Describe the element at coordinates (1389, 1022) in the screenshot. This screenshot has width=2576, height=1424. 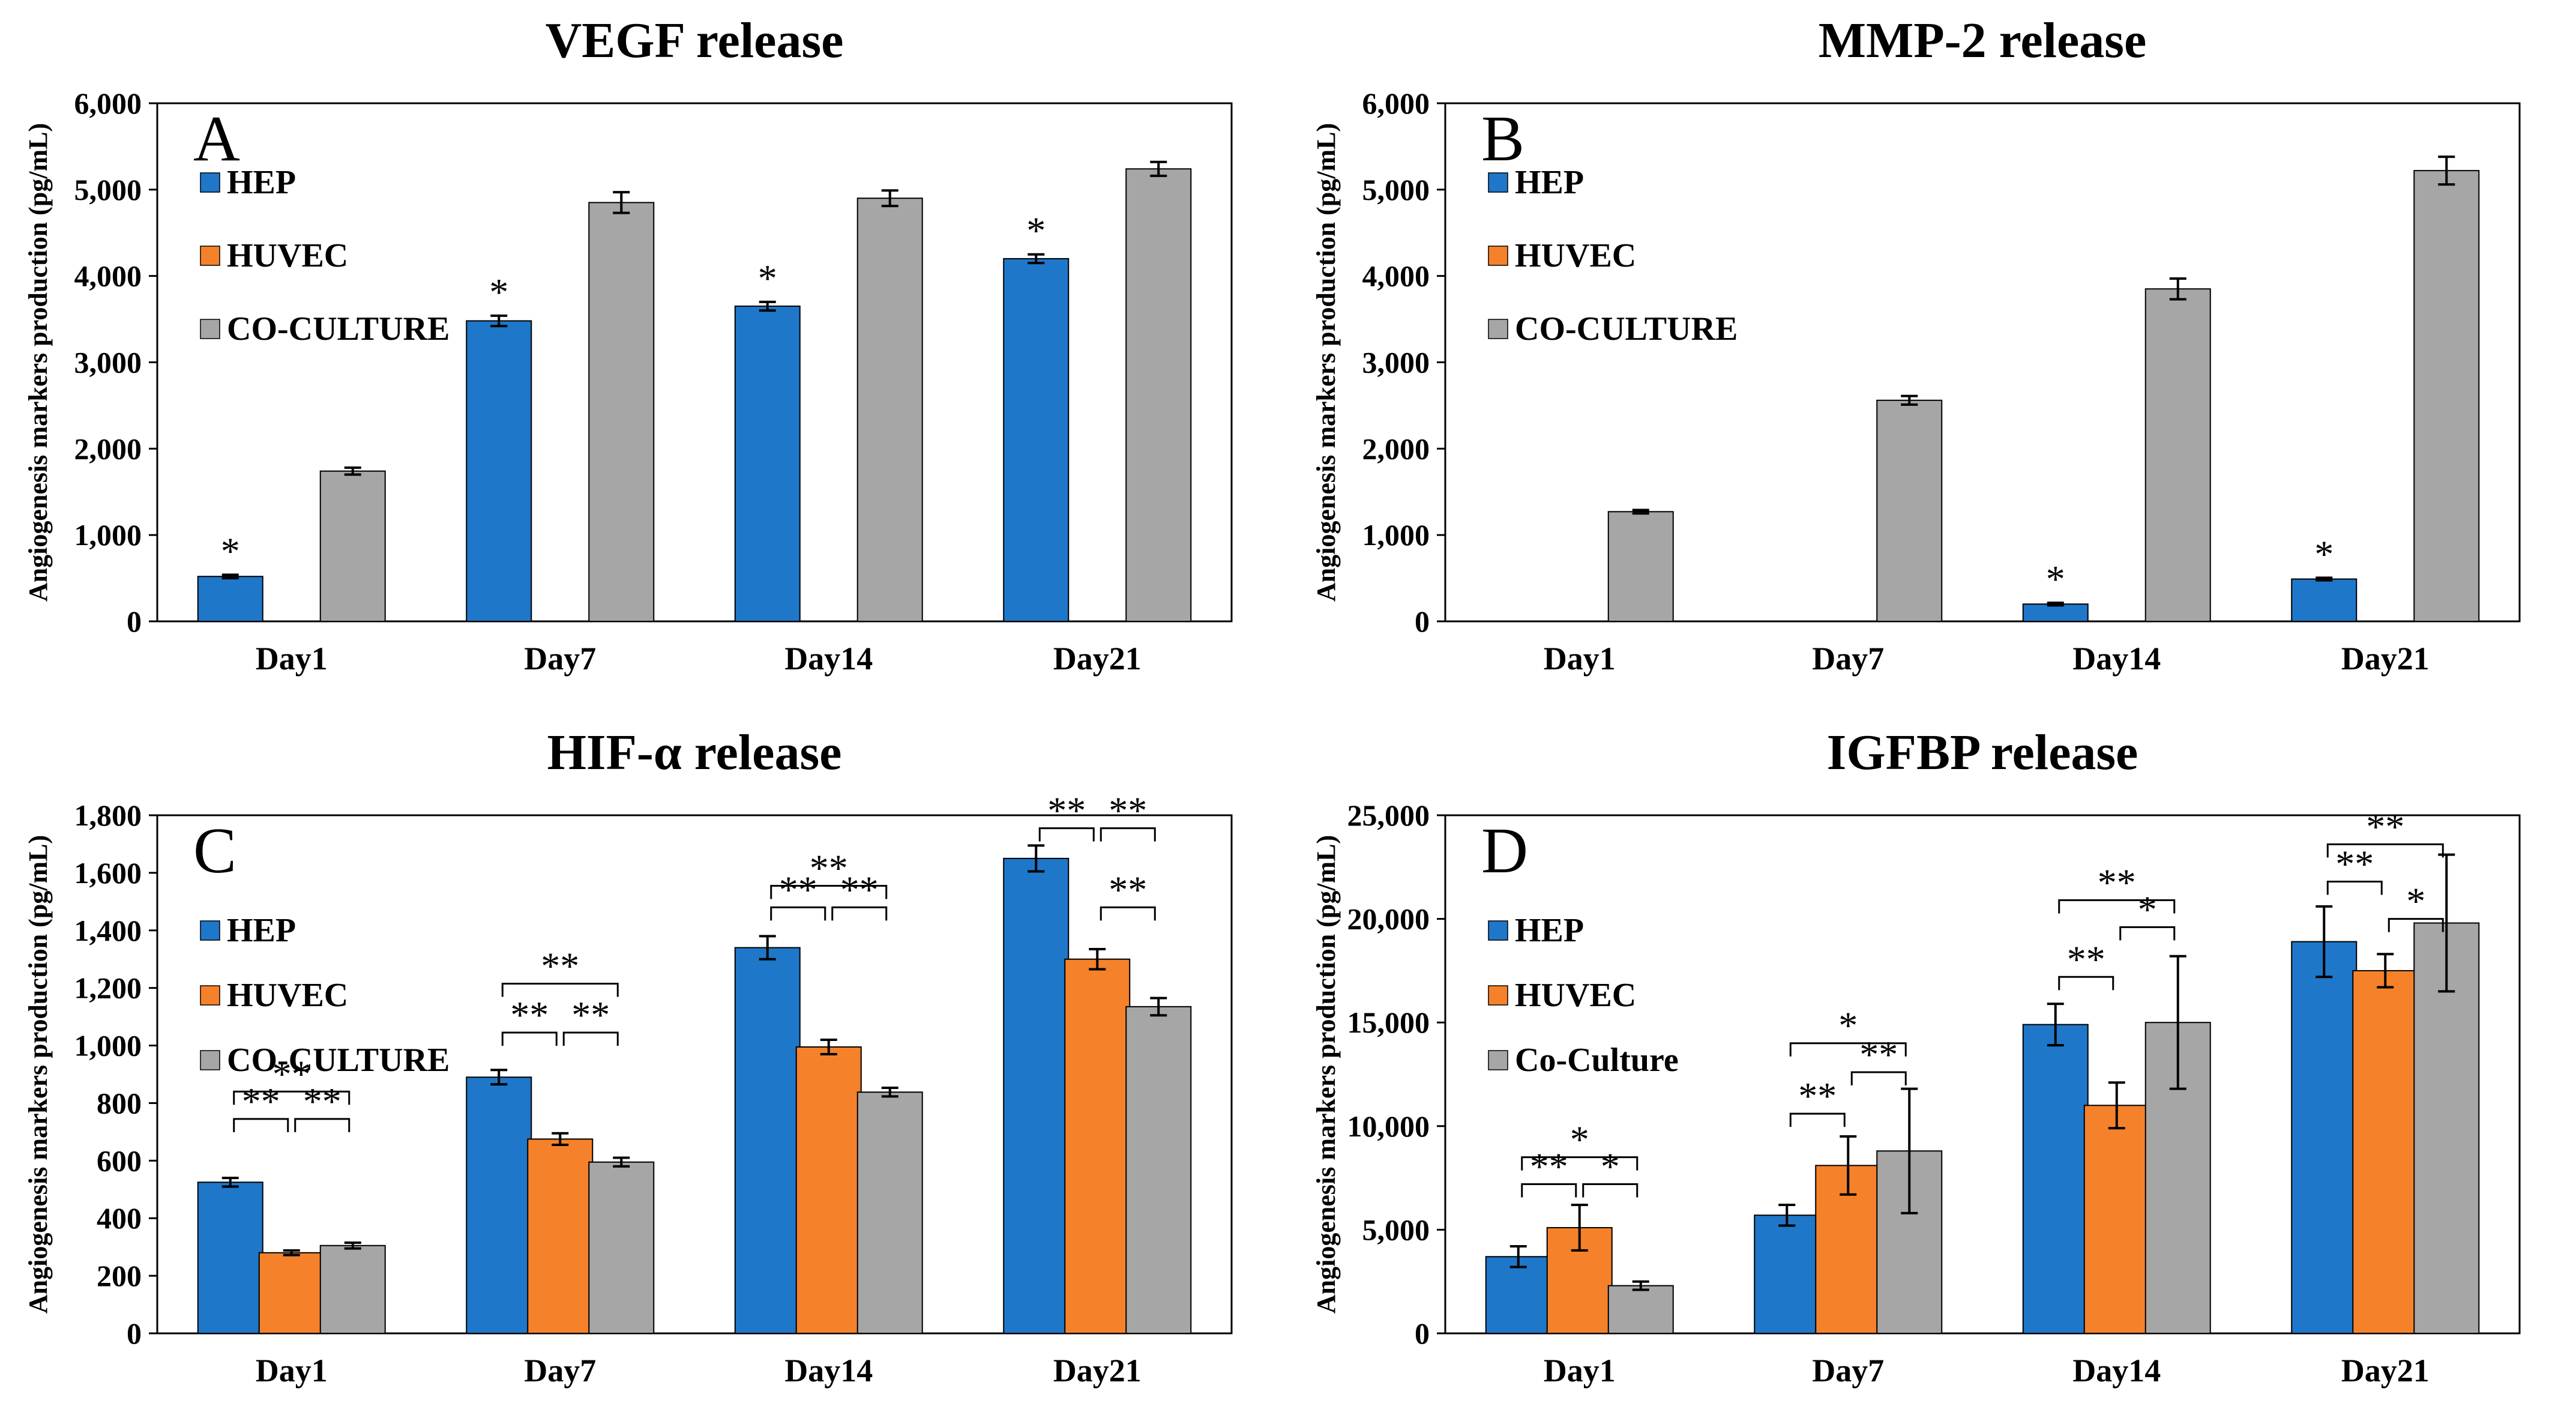
I see `y-tick-label: 15,000` at that location.